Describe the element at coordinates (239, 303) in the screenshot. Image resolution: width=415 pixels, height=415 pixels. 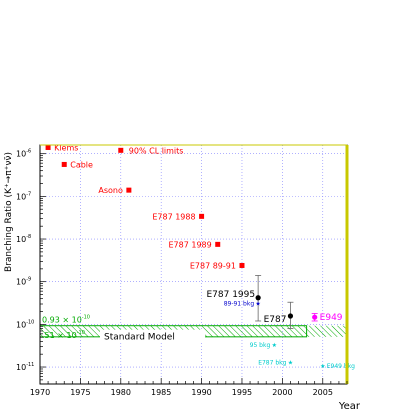
I see `background-label: 89-91 bkg` at that location.